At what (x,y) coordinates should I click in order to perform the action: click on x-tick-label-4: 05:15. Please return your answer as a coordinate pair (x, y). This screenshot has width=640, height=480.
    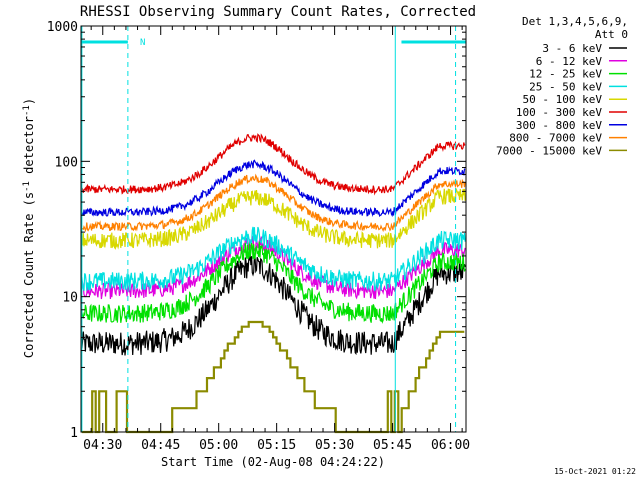
    Looking at the image, I should click on (276, 445).